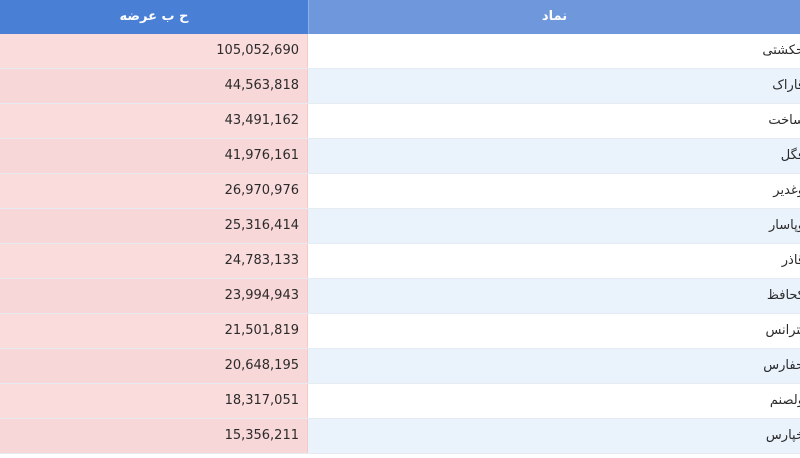  Describe the element at coordinates (554, 156) in the screenshot. I see `symbol-cell: فگل` at that location.